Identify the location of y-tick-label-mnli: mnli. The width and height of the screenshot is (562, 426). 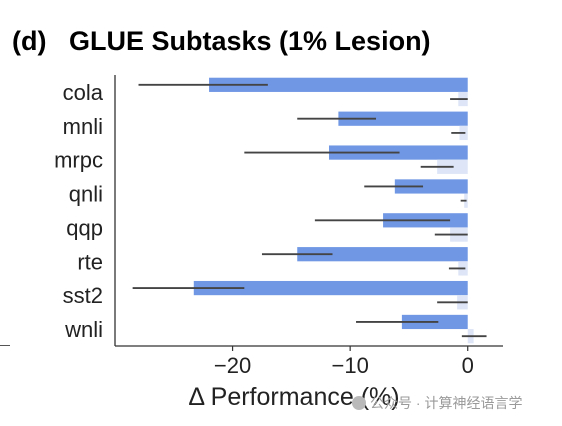
(83, 126).